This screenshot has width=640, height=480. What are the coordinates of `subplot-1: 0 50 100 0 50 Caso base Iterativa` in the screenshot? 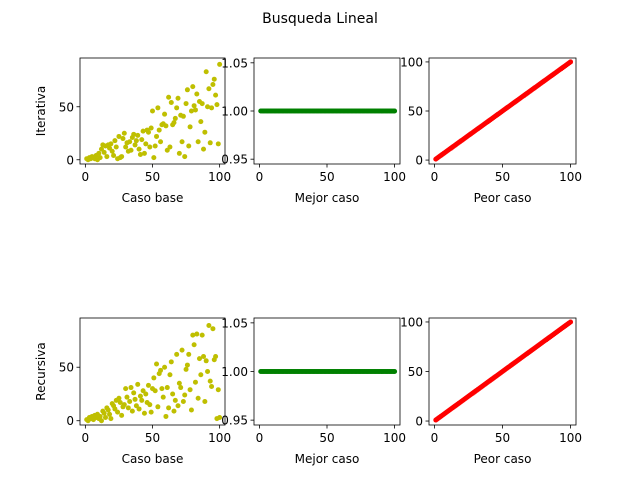 It's located at (132, 131).